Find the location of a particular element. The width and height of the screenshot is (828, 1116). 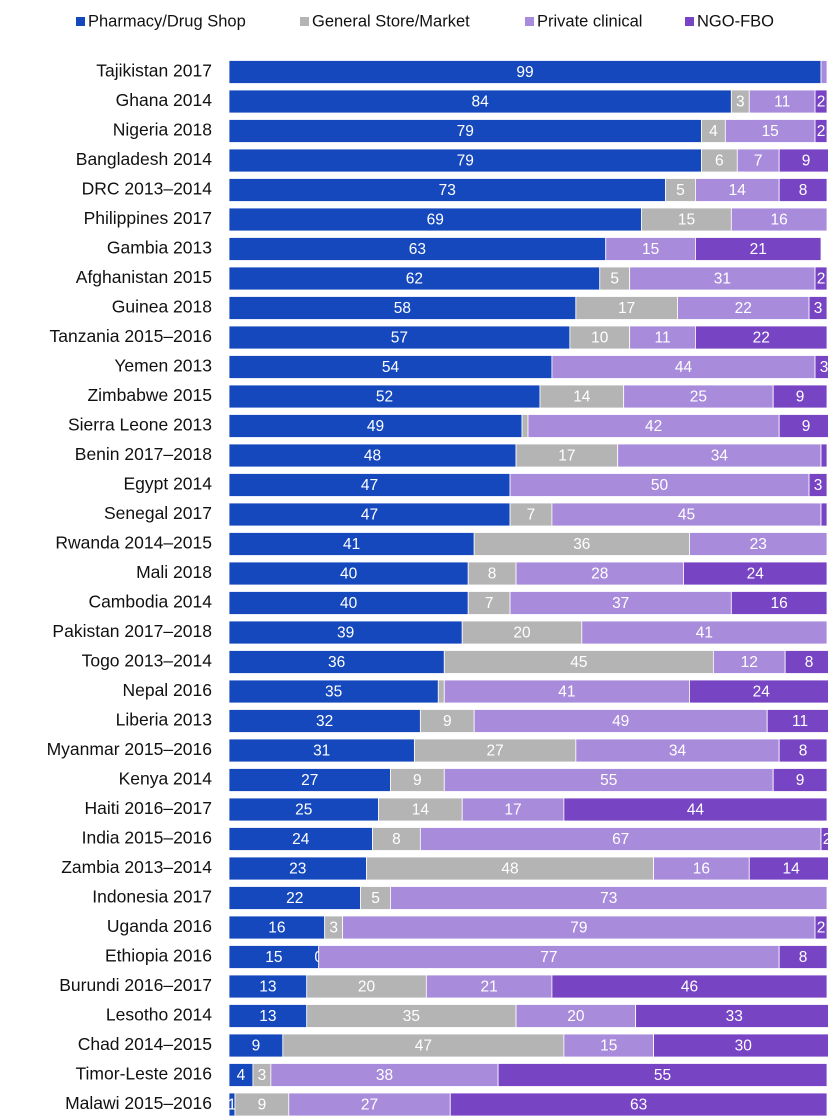

category-label: Nepal 2016 is located at coordinates (167, 690).